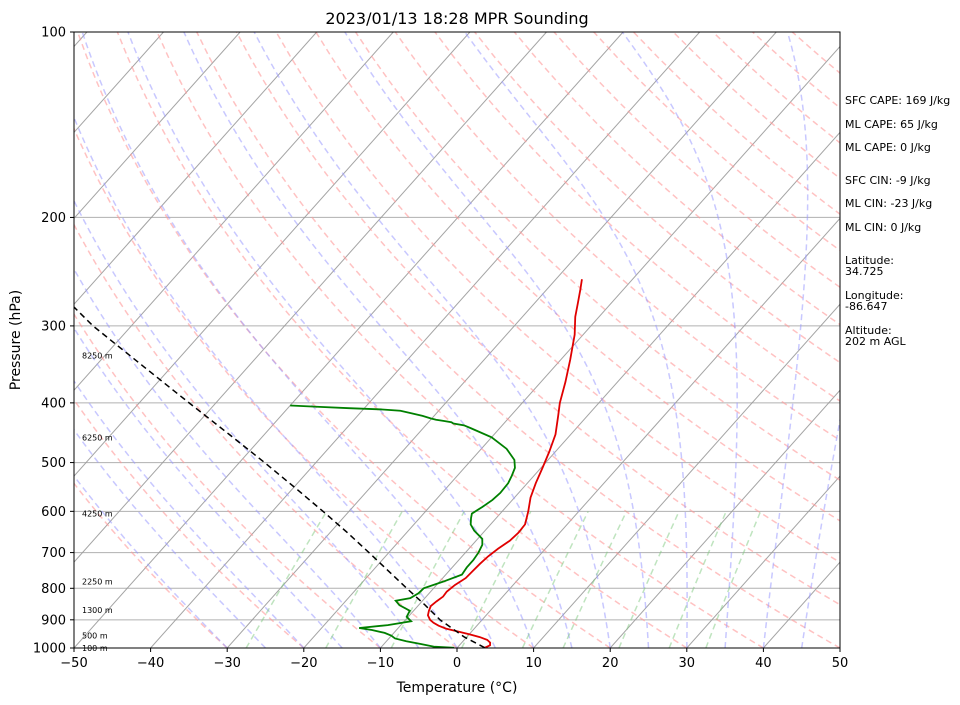  I want to click on temperature-trace, so click(504, 463).